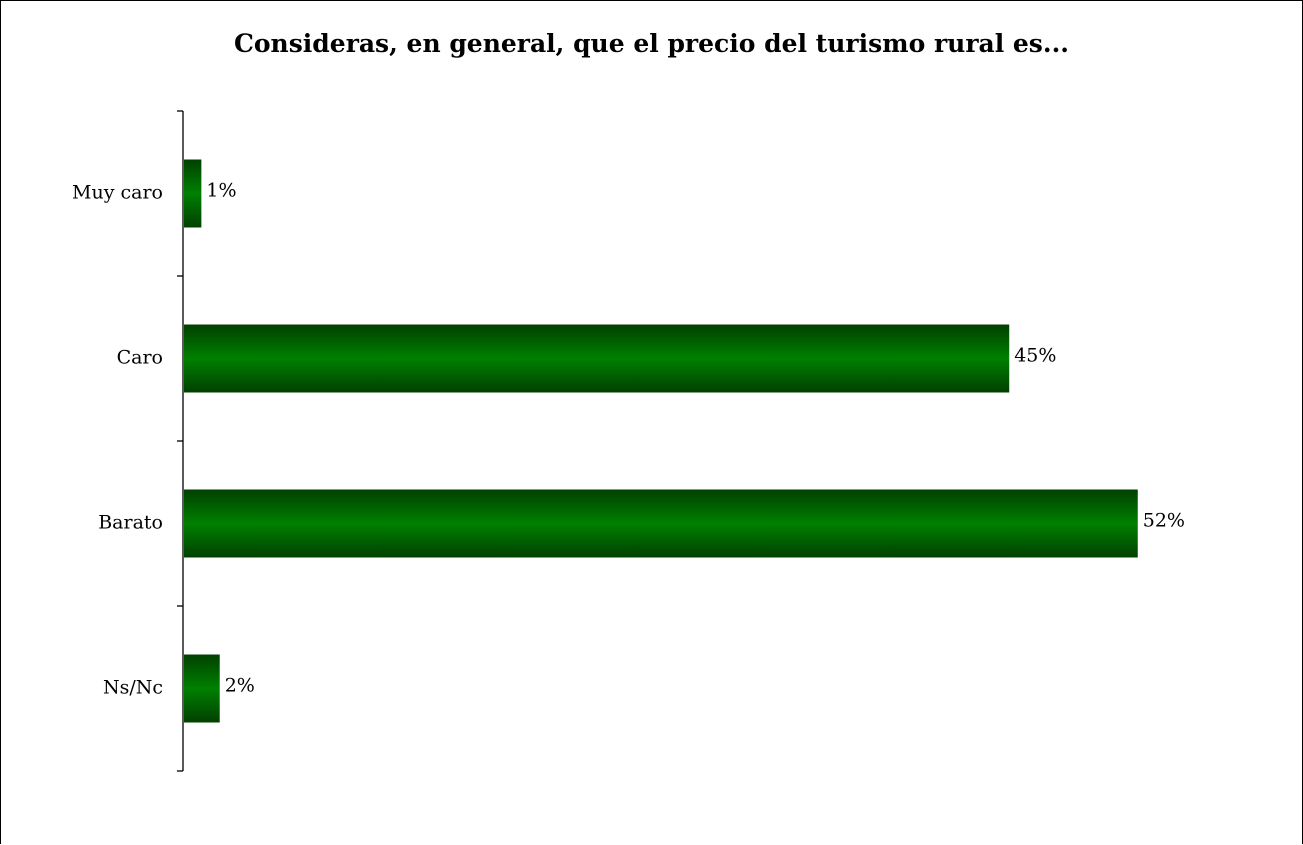 The width and height of the screenshot is (1303, 845). What do you see at coordinates (240, 686) in the screenshot?
I see `value-label: 2%` at bounding box center [240, 686].